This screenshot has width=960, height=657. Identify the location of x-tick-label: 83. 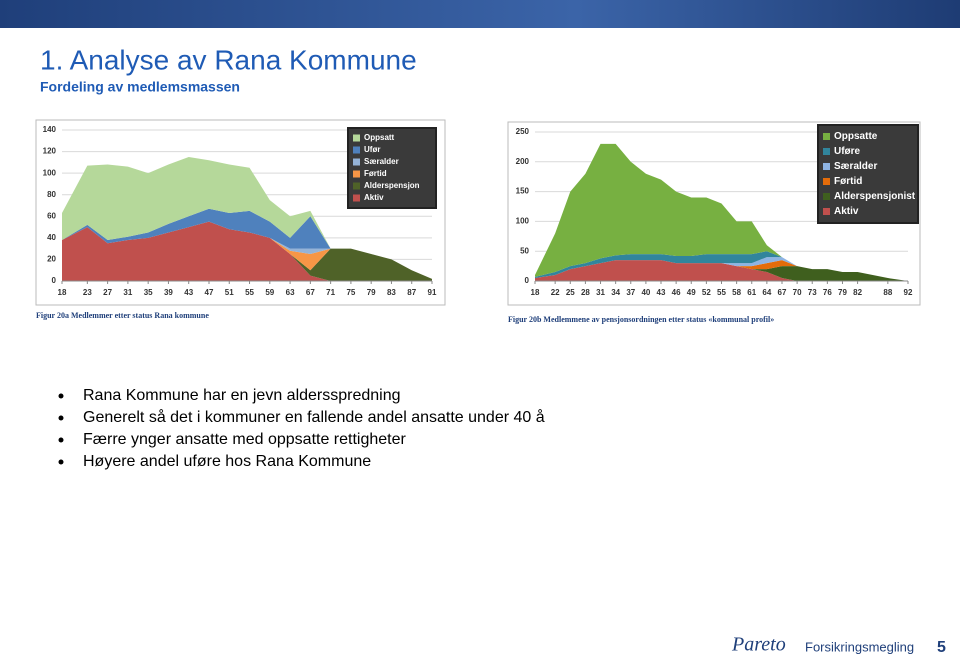
(391, 292).